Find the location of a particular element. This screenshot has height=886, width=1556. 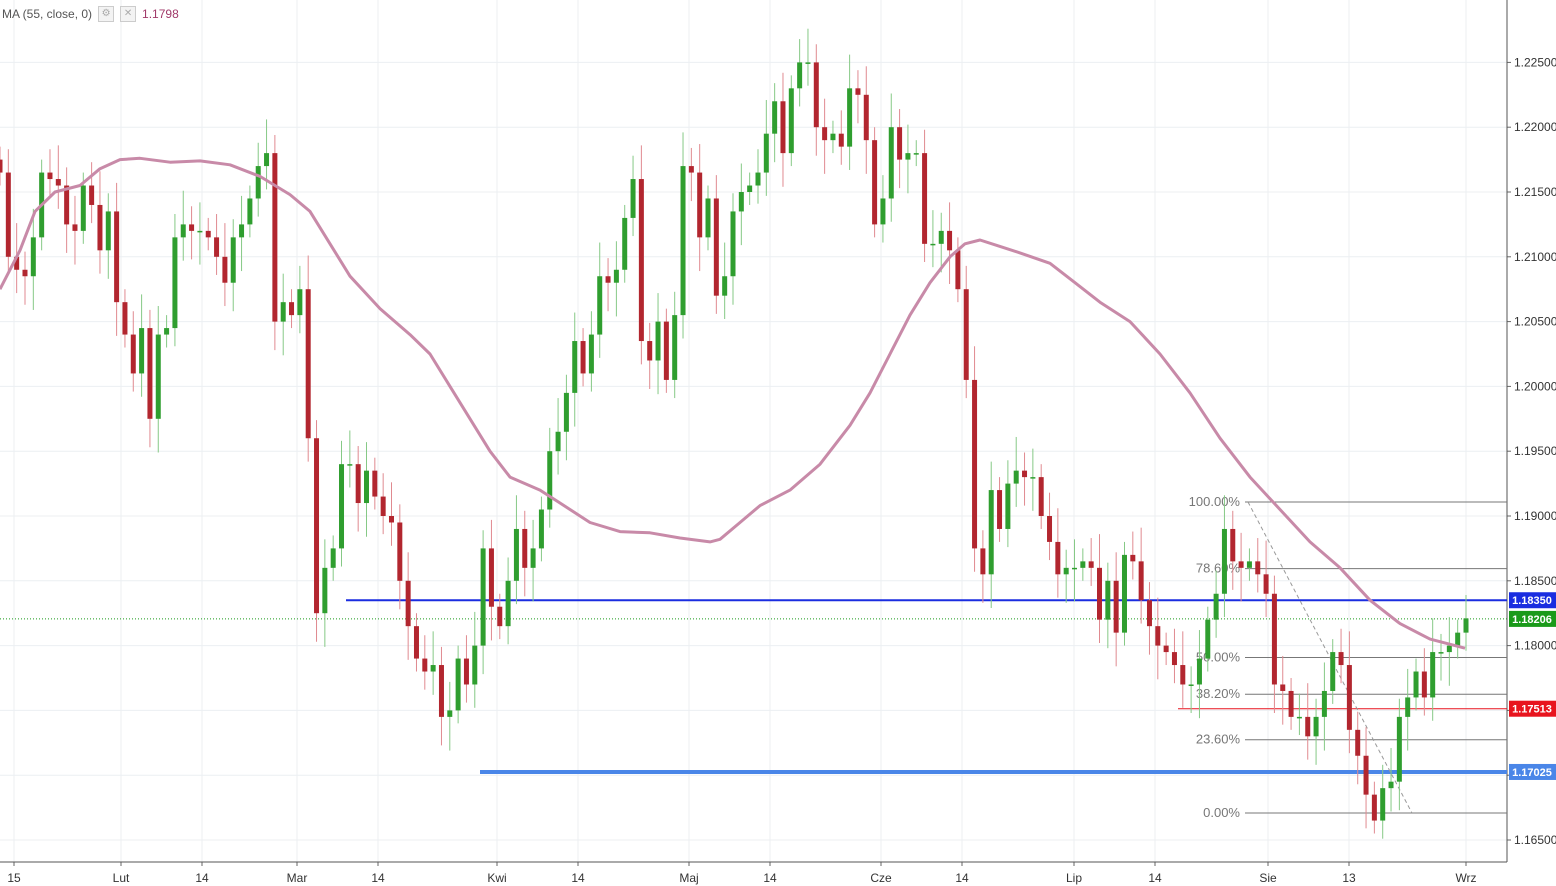

price-tick-label: 1.16500 is located at coordinates (1535, 840).